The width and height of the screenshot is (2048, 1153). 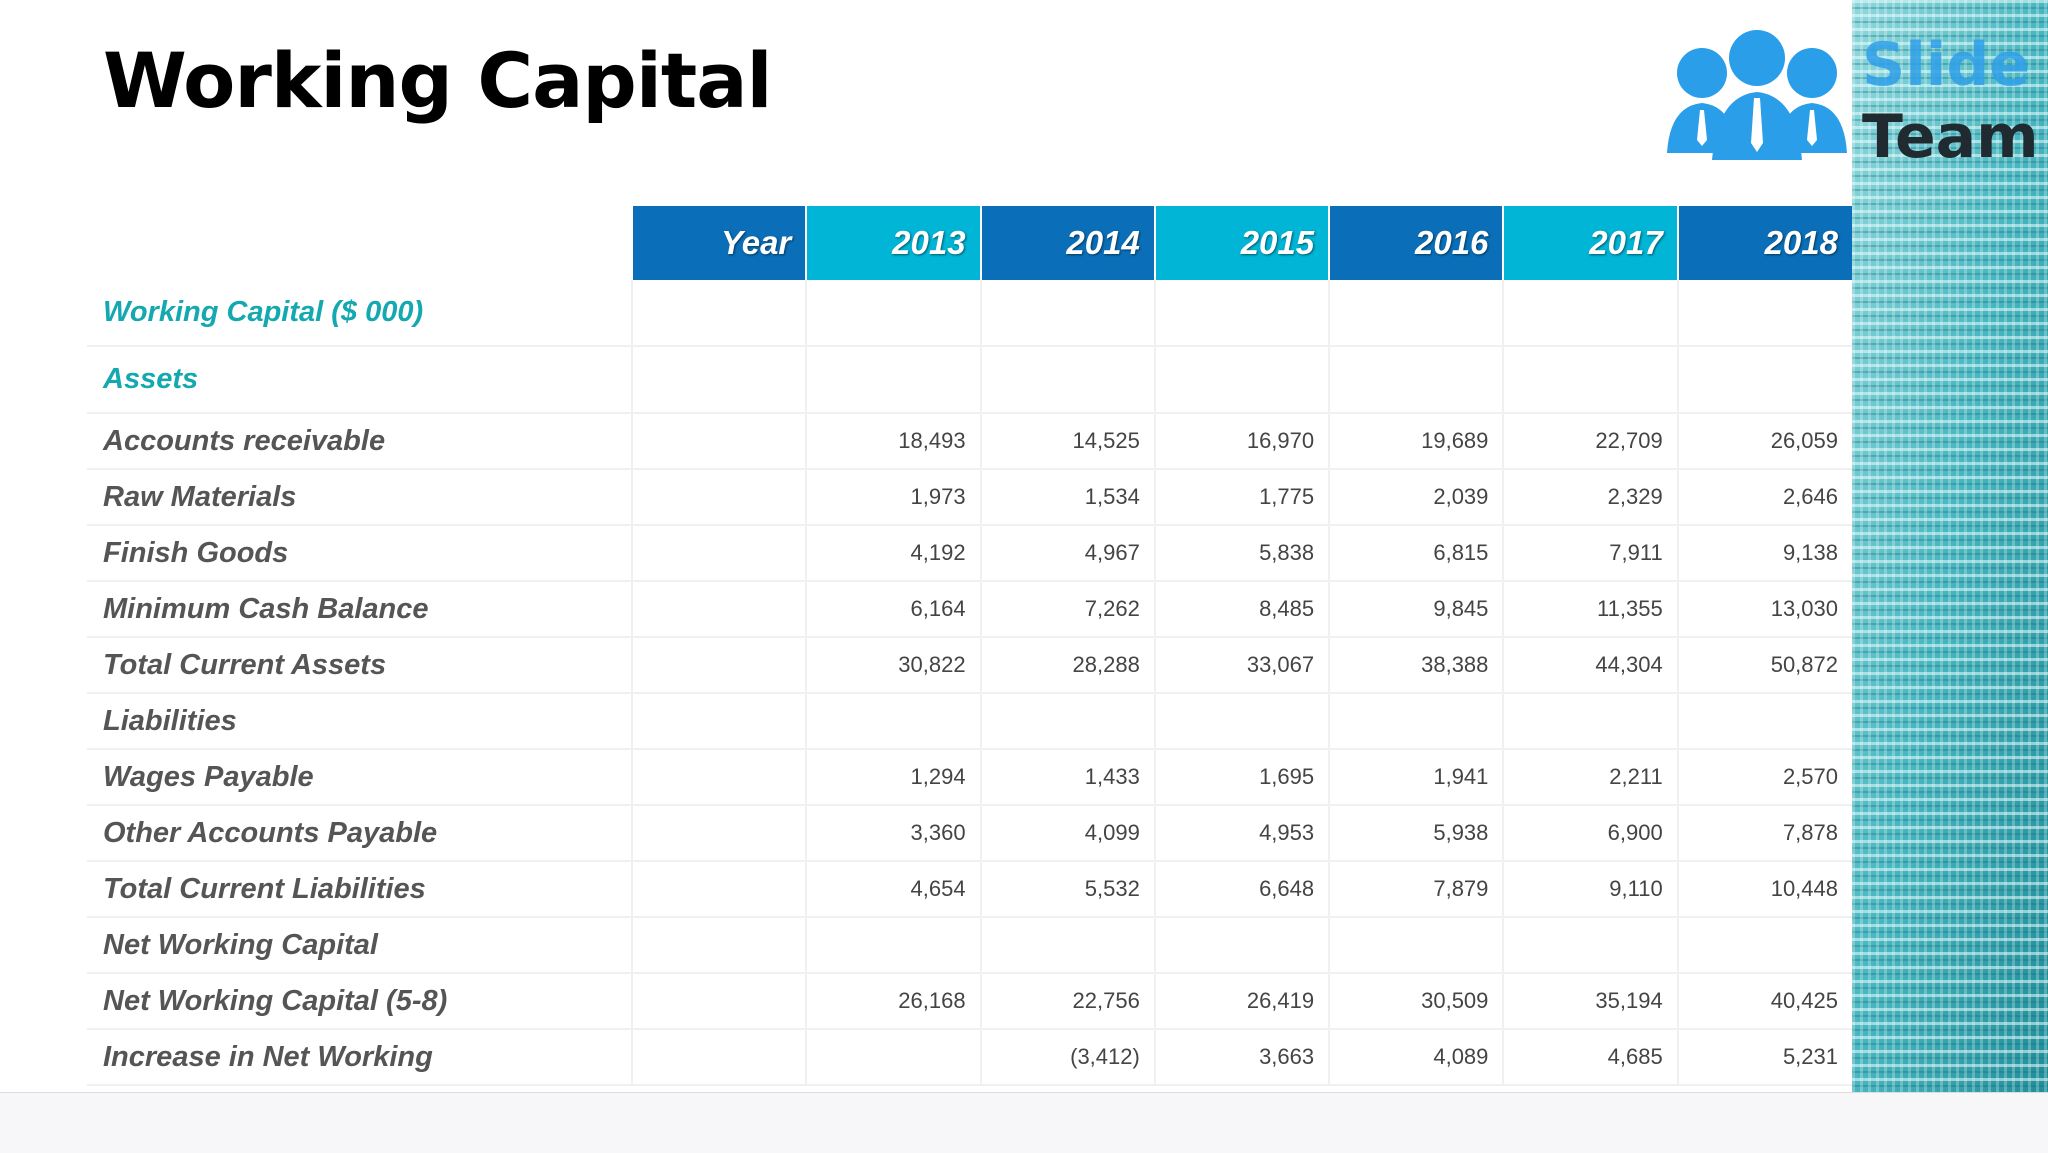 I want to click on value-cell: 14,525, so click(x=1067, y=441).